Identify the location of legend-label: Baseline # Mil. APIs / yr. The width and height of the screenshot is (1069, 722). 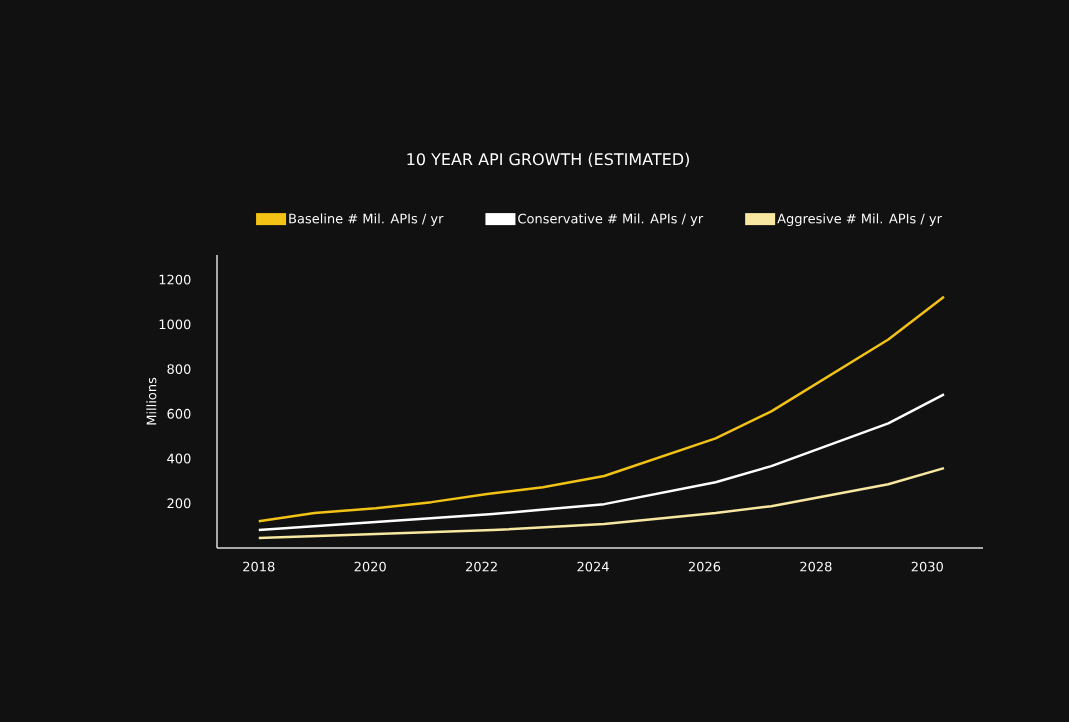
(366, 219).